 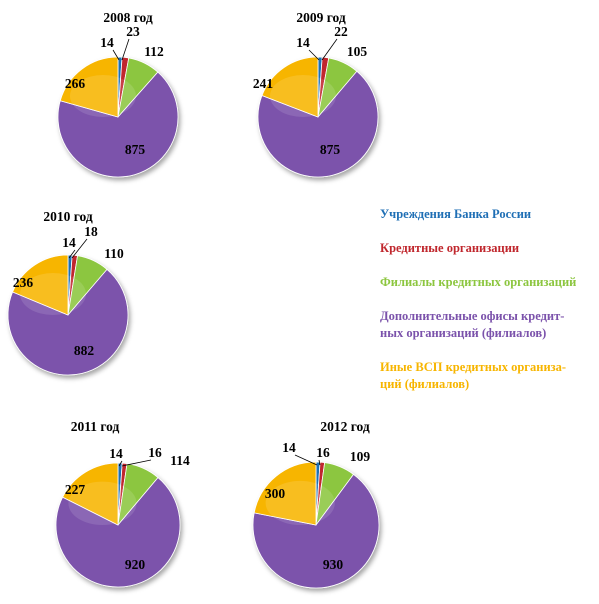 What do you see at coordinates (135, 564) in the screenshot?
I see `pie-4-value-label-4: 920` at bounding box center [135, 564].